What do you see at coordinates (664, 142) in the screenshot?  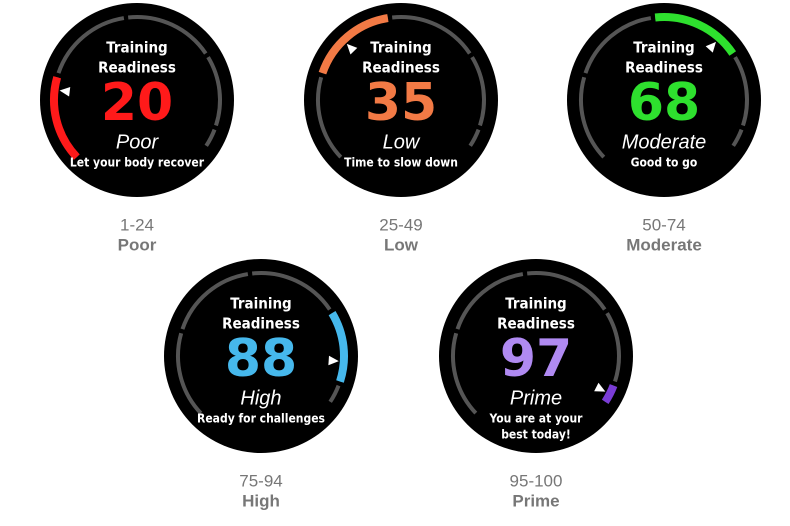 I see `level: Moderate` at bounding box center [664, 142].